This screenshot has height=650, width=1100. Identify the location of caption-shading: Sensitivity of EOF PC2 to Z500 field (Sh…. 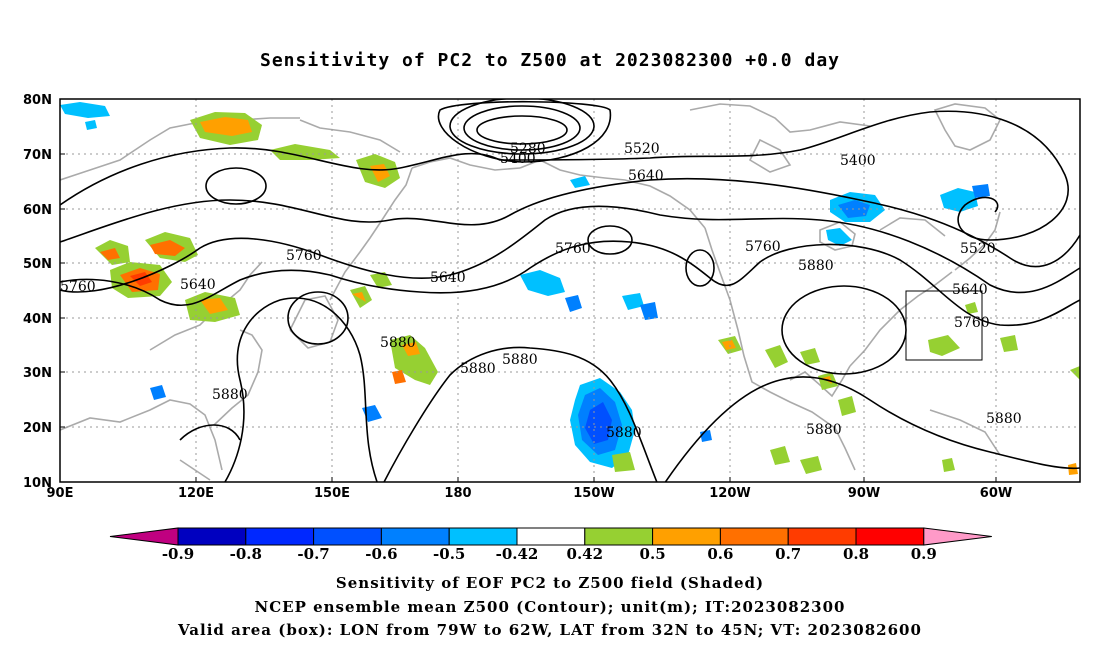
(550, 583).